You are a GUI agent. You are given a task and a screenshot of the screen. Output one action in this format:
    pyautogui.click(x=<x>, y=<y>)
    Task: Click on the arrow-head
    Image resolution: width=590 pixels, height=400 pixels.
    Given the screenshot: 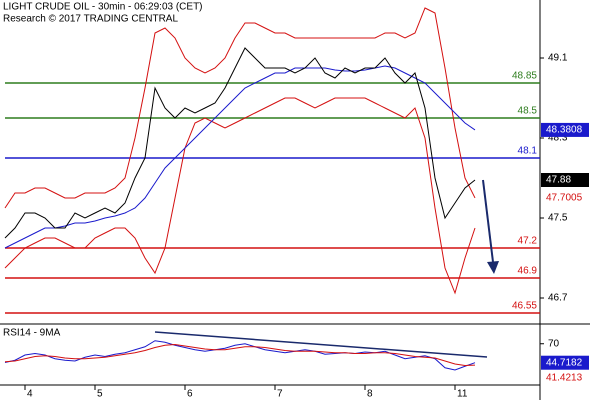 What is the action you would take?
    pyautogui.click(x=493, y=267)
    